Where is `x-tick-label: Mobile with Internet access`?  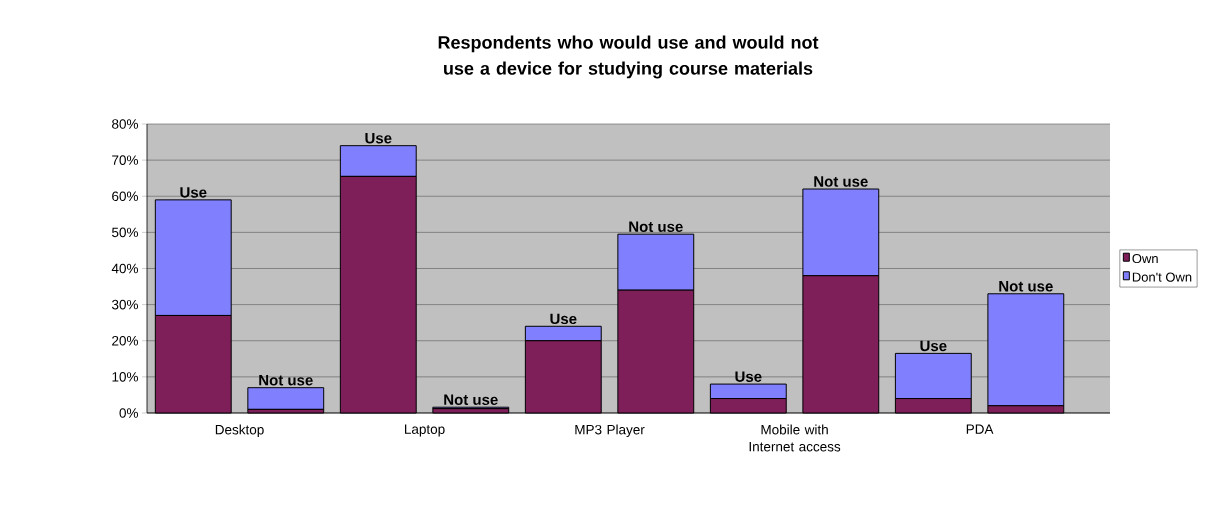
x-tick-label: Mobile with Internet access is located at coordinates (795, 438).